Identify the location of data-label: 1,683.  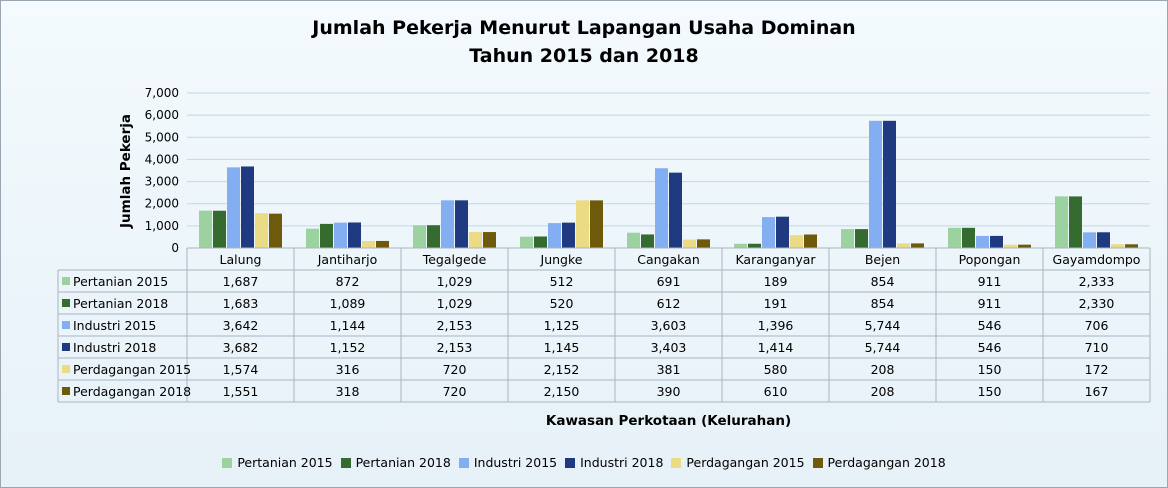
(241, 303).